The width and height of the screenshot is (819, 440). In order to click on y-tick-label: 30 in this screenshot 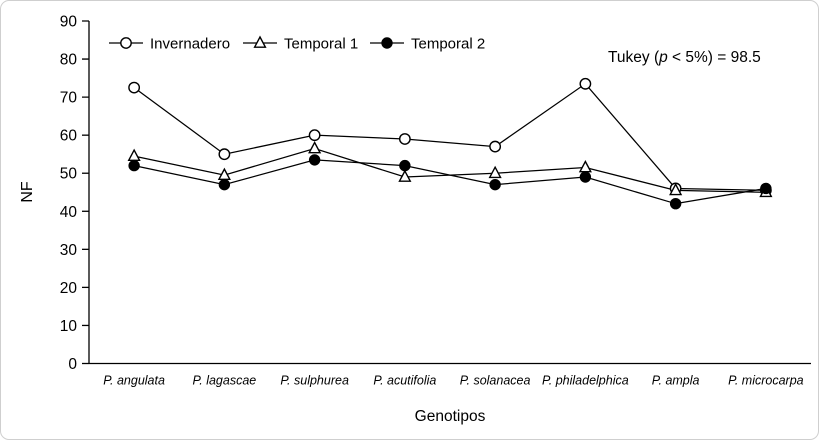, I will do `click(69, 250)`.